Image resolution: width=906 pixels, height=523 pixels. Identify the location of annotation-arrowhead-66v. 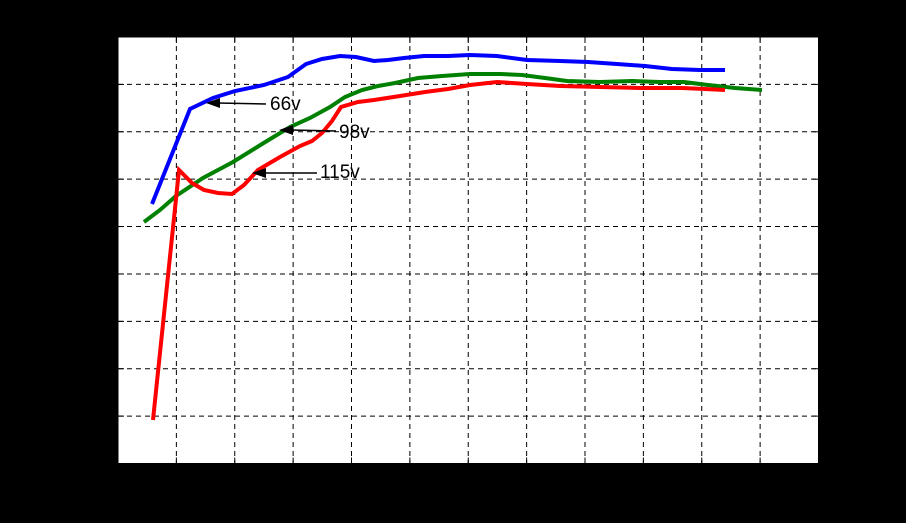
(213, 103).